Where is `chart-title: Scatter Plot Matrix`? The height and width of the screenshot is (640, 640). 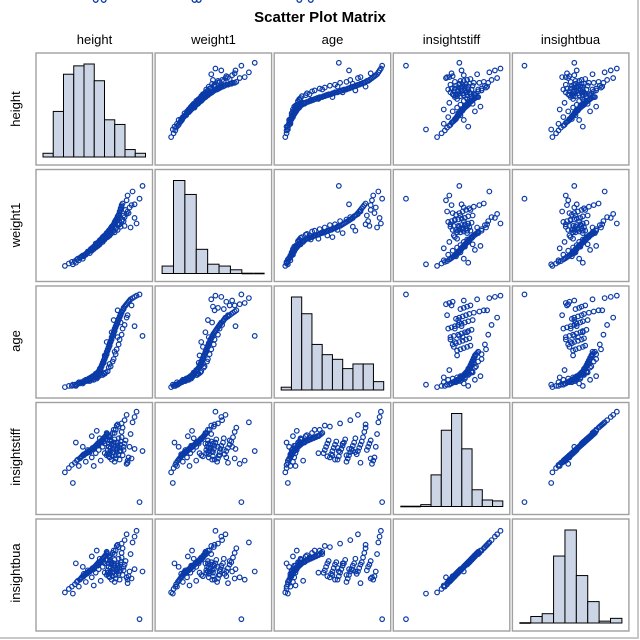 chart-title: Scatter Plot Matrix is located at coordinates (320, 17).